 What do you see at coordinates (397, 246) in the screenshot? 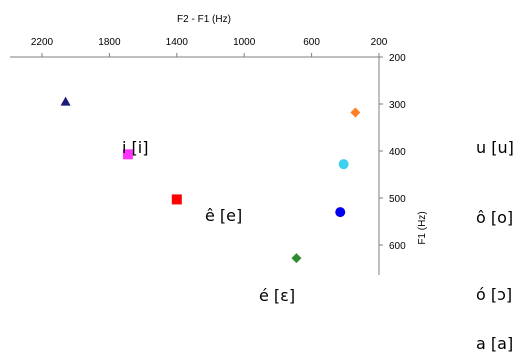
I see `y-tick-label: 600` at bounding box center [397, 246].